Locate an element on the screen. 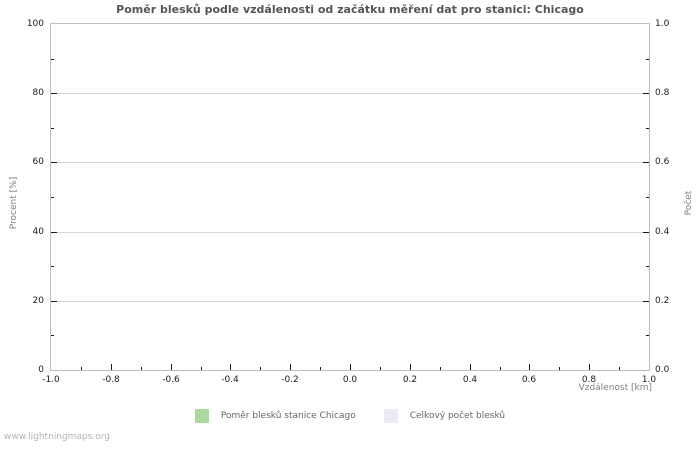  x-tick-label: -0.8 is located at coordinates (111, 380).